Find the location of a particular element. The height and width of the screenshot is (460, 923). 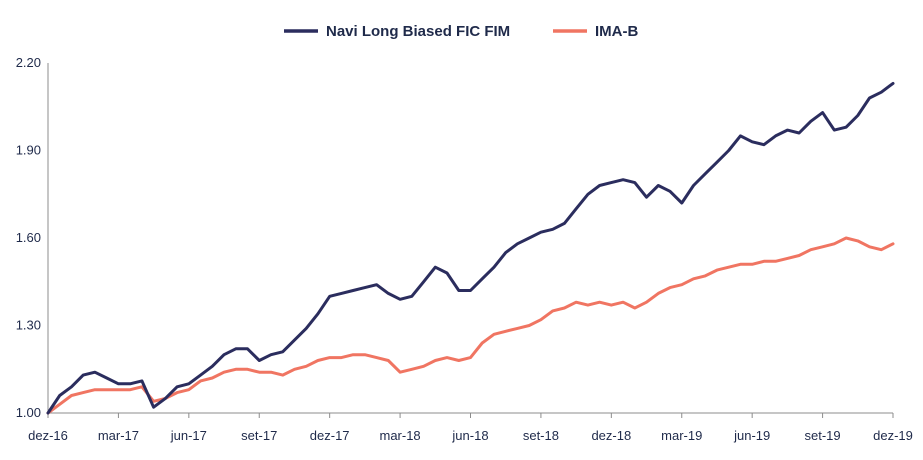

x-tick-label: mar-18 is located at coordinates (399, 435).